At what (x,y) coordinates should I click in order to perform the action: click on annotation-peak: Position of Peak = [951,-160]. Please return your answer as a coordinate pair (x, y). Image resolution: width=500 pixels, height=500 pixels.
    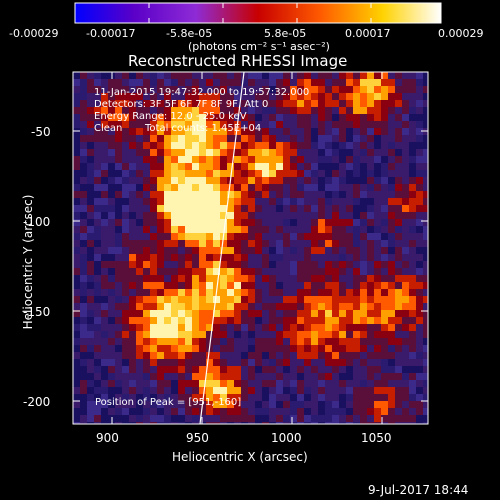
    Looking at the image, I should click on (168, 402).